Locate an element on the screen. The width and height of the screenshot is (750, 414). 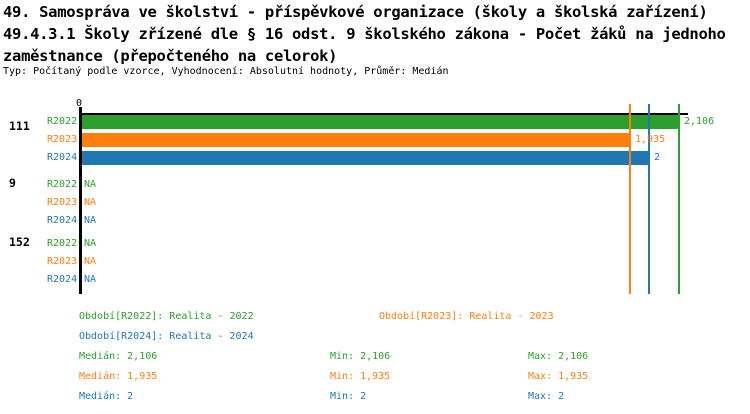
legend-min-r2022: Min: 2,106 is located at coordinates (360, 356).